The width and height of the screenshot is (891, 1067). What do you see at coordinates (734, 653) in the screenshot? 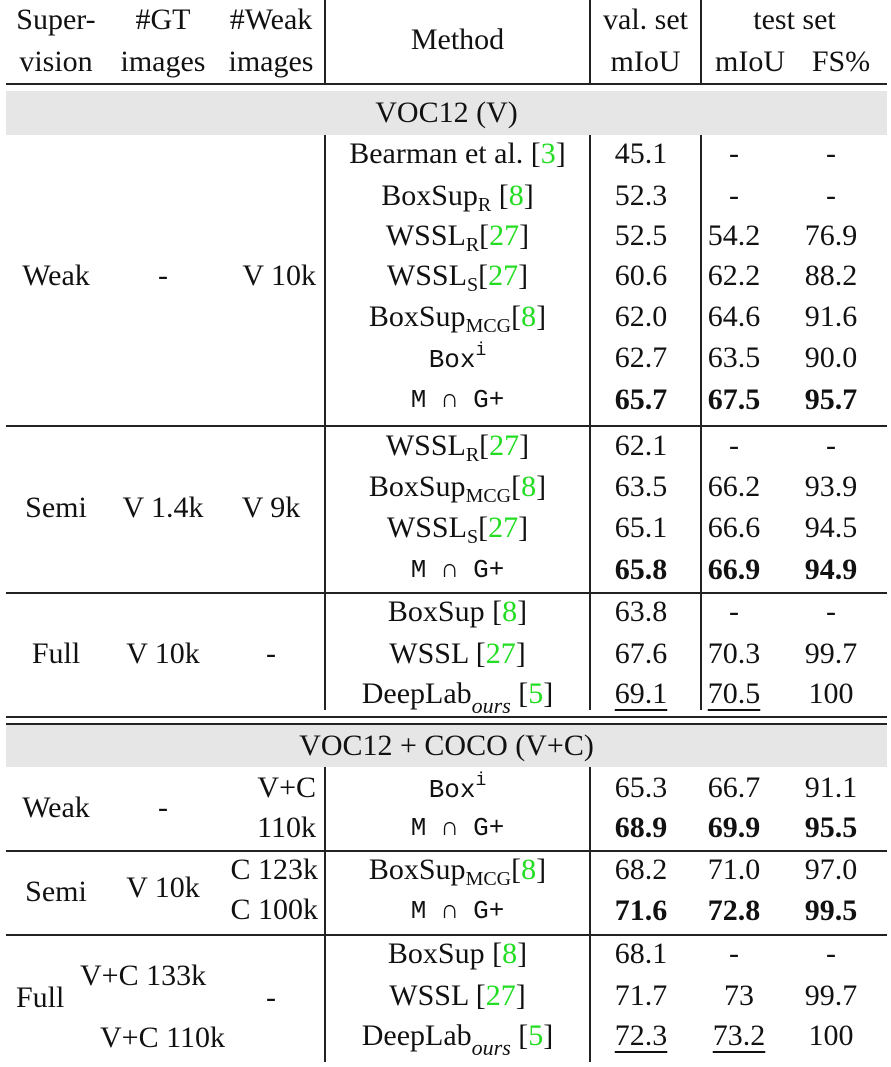
I see `test-miou: 70.3` at bounding box center [734, 653].